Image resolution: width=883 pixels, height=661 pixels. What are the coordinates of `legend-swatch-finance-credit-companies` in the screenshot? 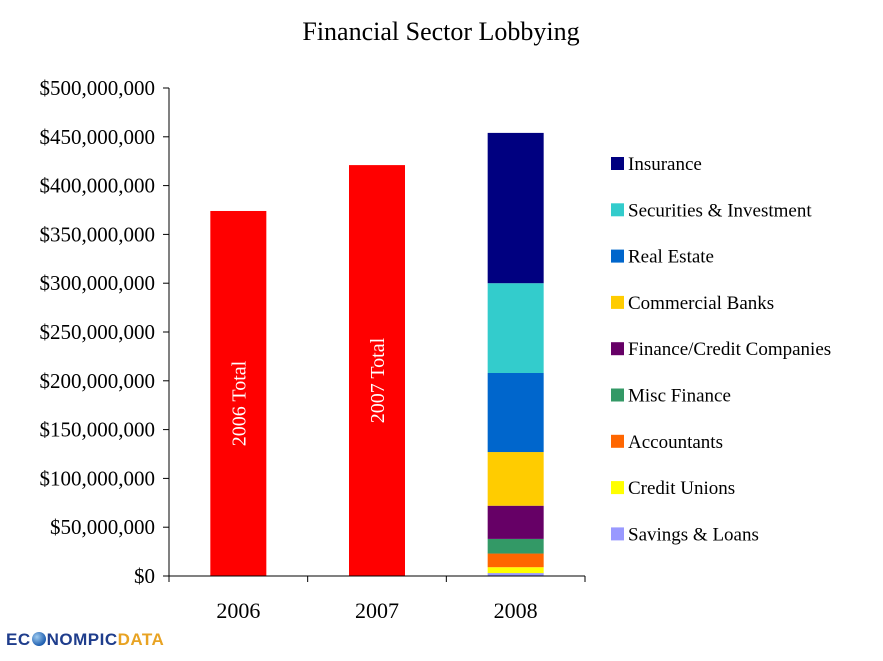 It's located at (617, 349).